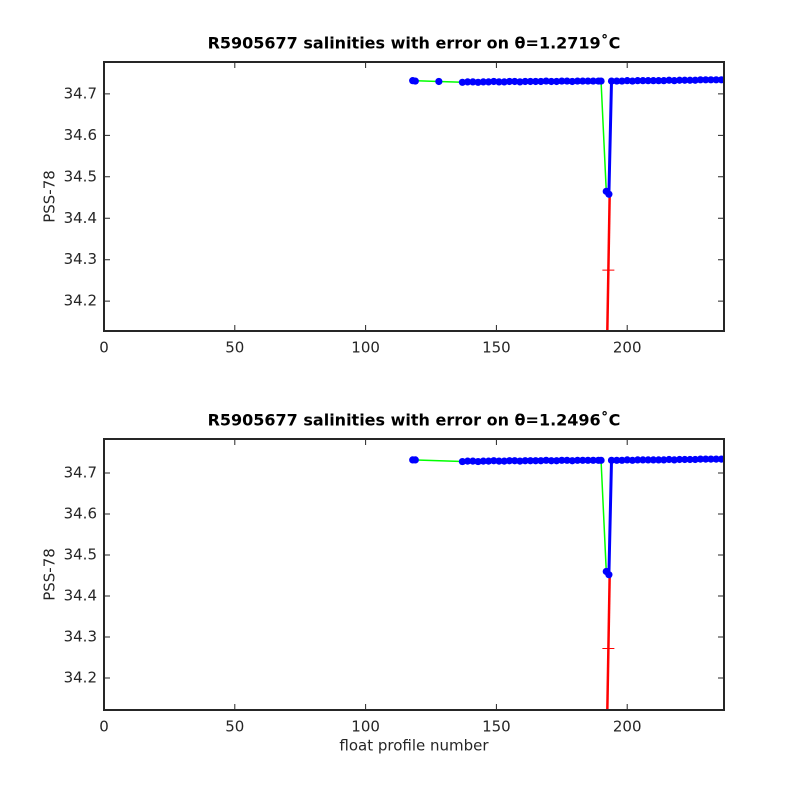 This screenshot has width=800, height=800. Describe the element at coordinates (414, 746) in the screenshot. I see `x-axis-label: float profile number` at that location.